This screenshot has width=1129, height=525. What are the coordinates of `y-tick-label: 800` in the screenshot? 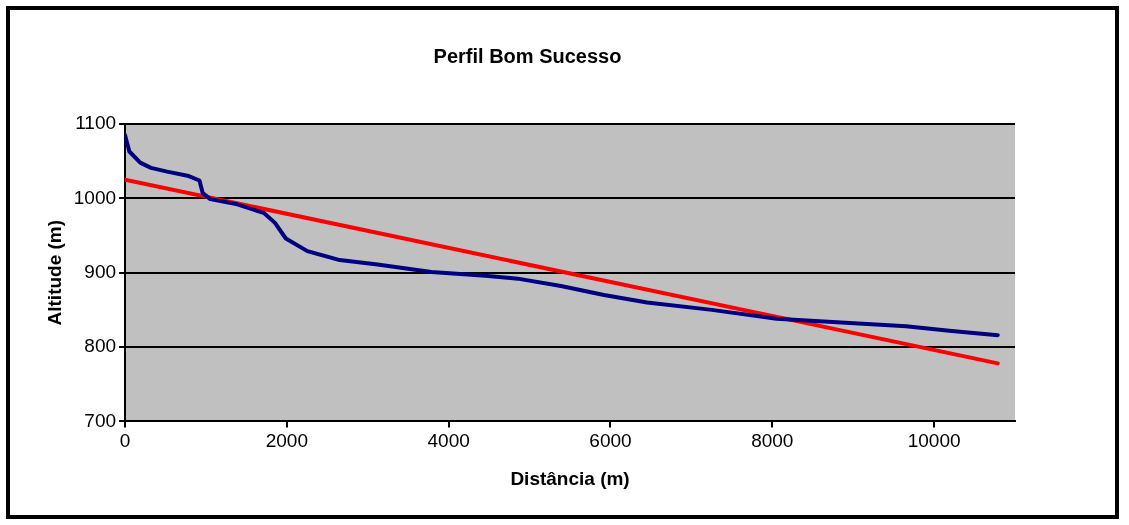 It's located at (100, 346).